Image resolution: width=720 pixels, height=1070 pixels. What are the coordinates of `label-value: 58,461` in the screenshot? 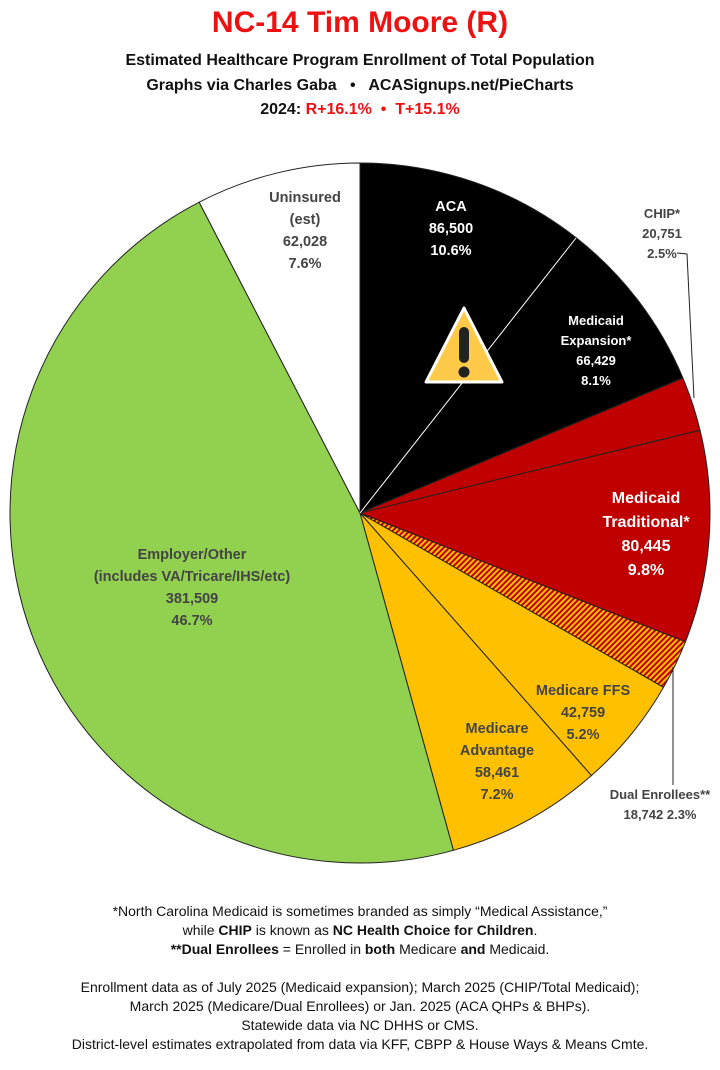 It's located at (497, 773).